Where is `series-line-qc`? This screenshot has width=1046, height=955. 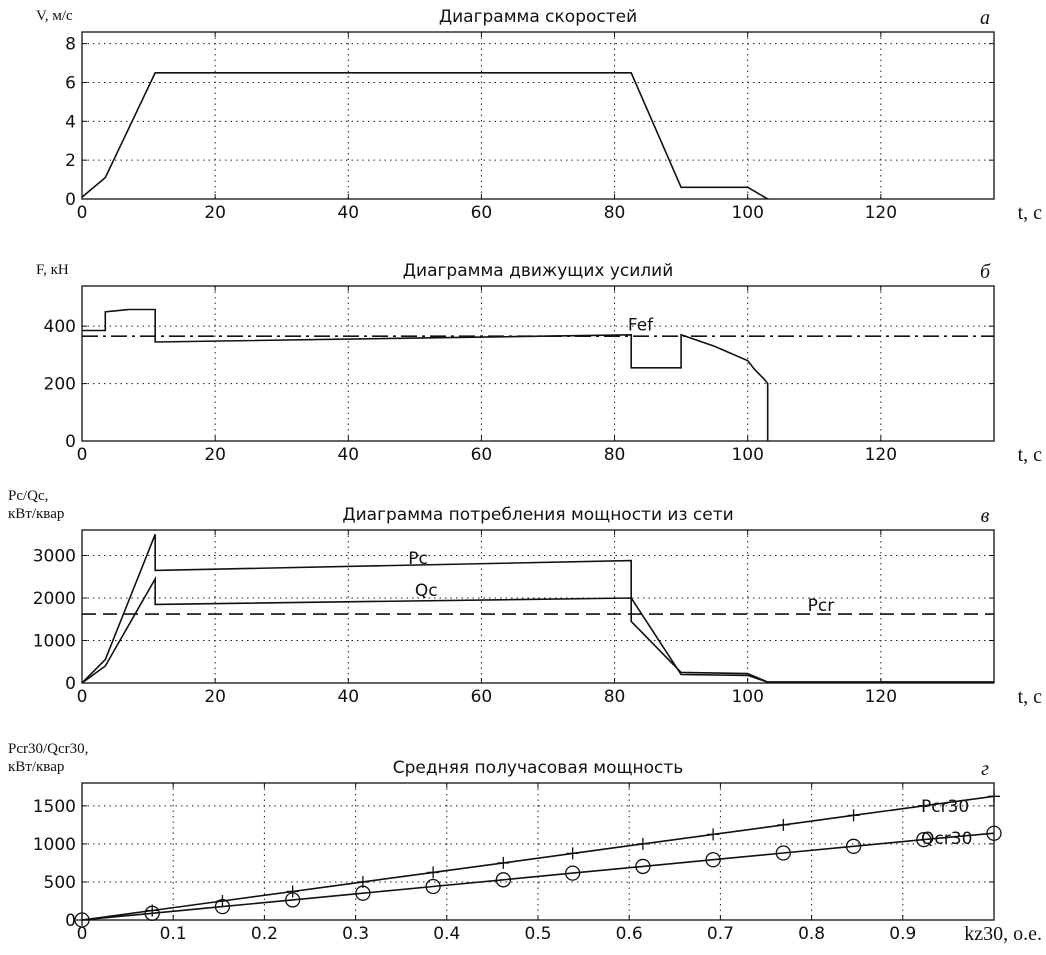
series-line-qc is located at coordinates (537, 629).